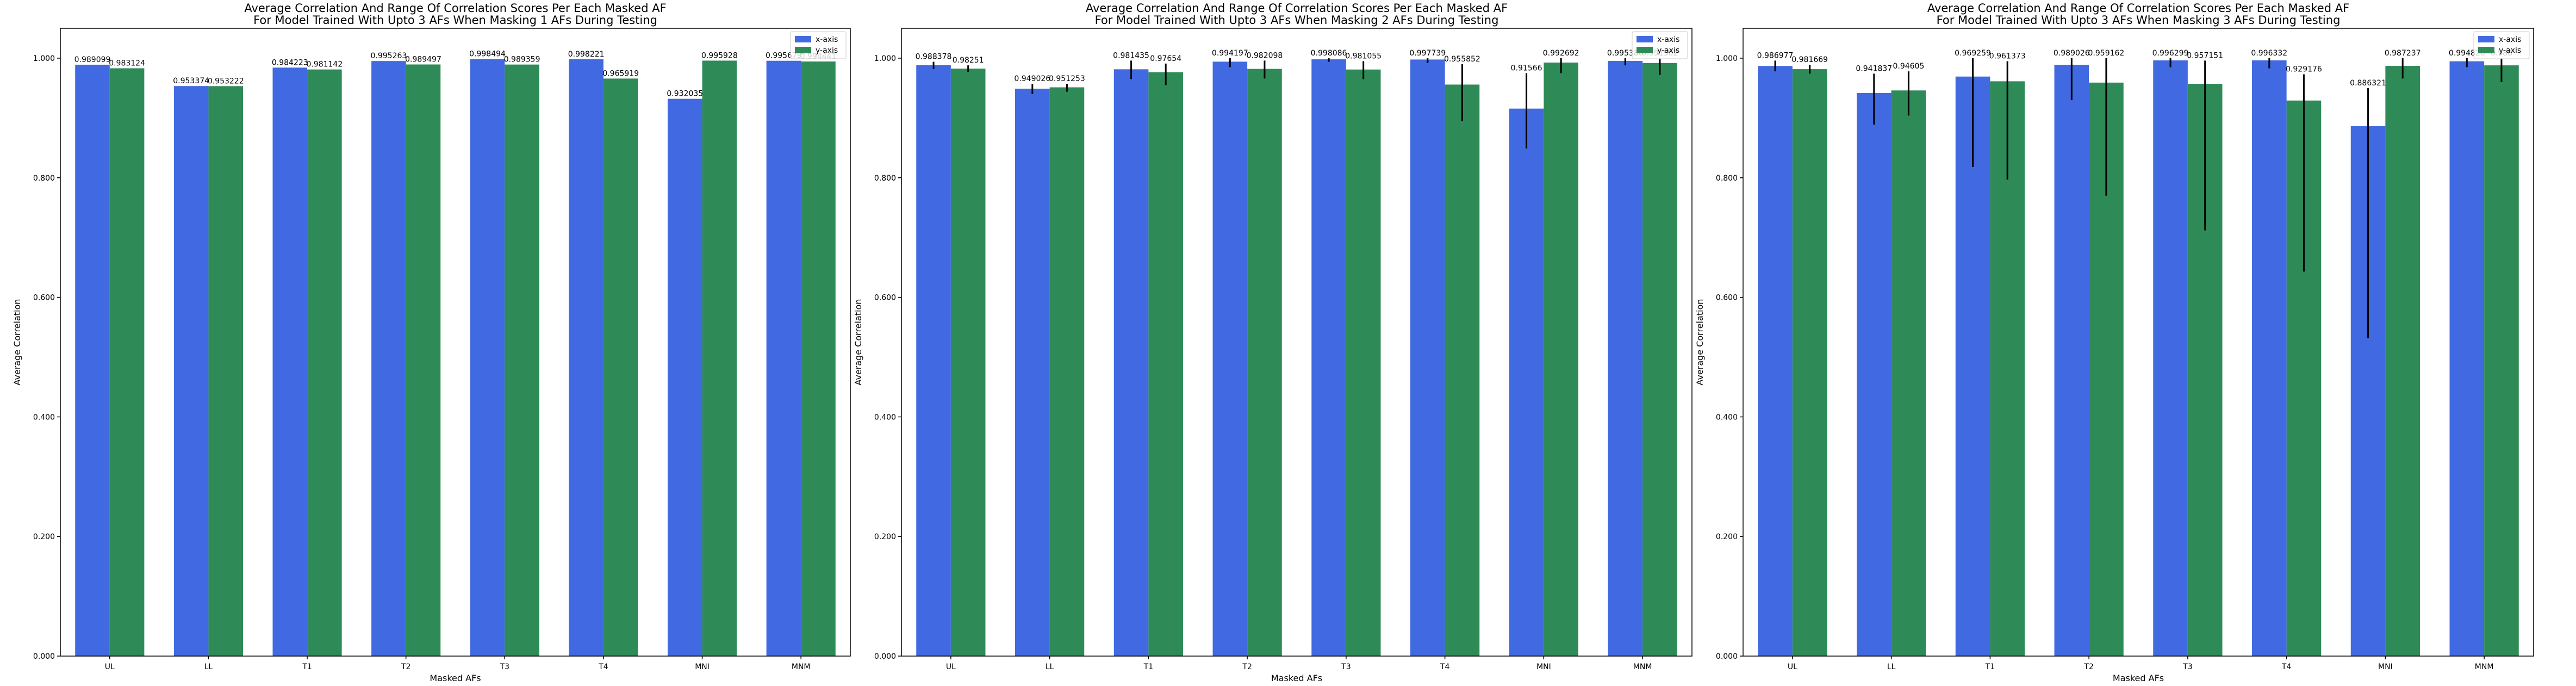 The height and width of the screenshot is (686, 2576). What do you see at coordinates (127, 63) in the screenshot?
I see `data-label-y-axis-UL: 0.983124` at bounding box center [127, 63].